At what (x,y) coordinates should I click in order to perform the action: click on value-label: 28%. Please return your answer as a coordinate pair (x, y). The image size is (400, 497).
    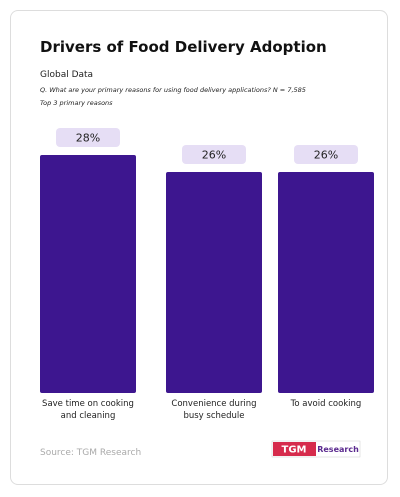
    Looking at the image, I should click on (88, 138).